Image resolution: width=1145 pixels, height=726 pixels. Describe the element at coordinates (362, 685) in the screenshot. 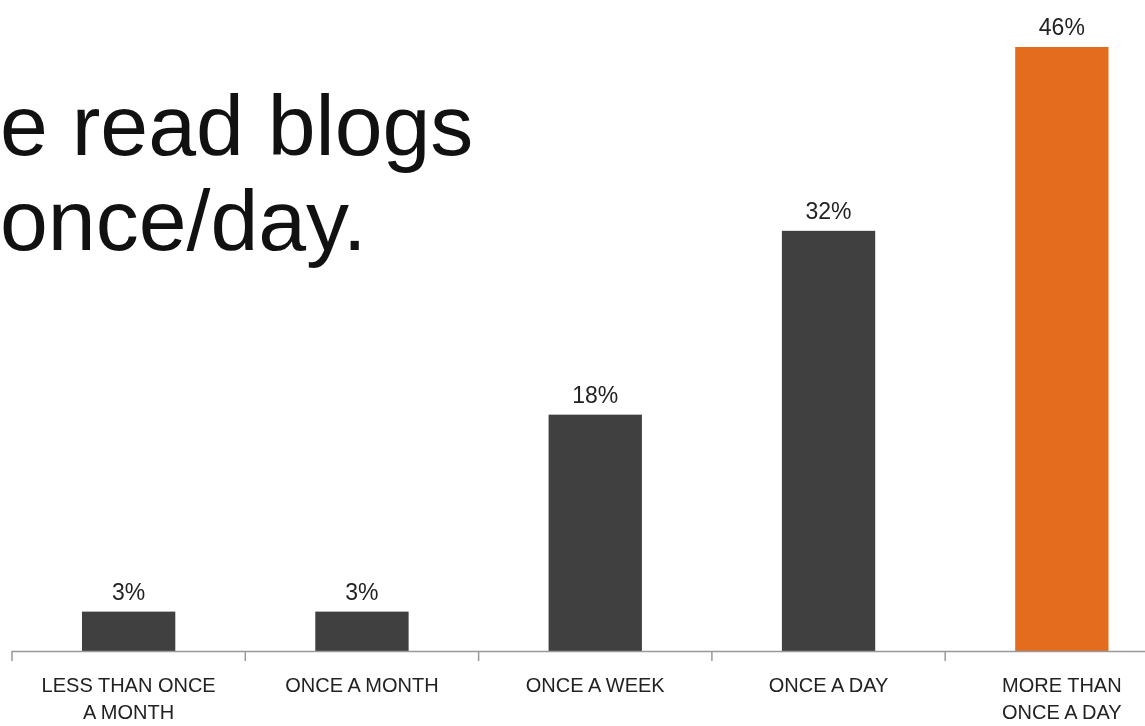

I see `x-tick-label: ONCE A MONTH` at that location.